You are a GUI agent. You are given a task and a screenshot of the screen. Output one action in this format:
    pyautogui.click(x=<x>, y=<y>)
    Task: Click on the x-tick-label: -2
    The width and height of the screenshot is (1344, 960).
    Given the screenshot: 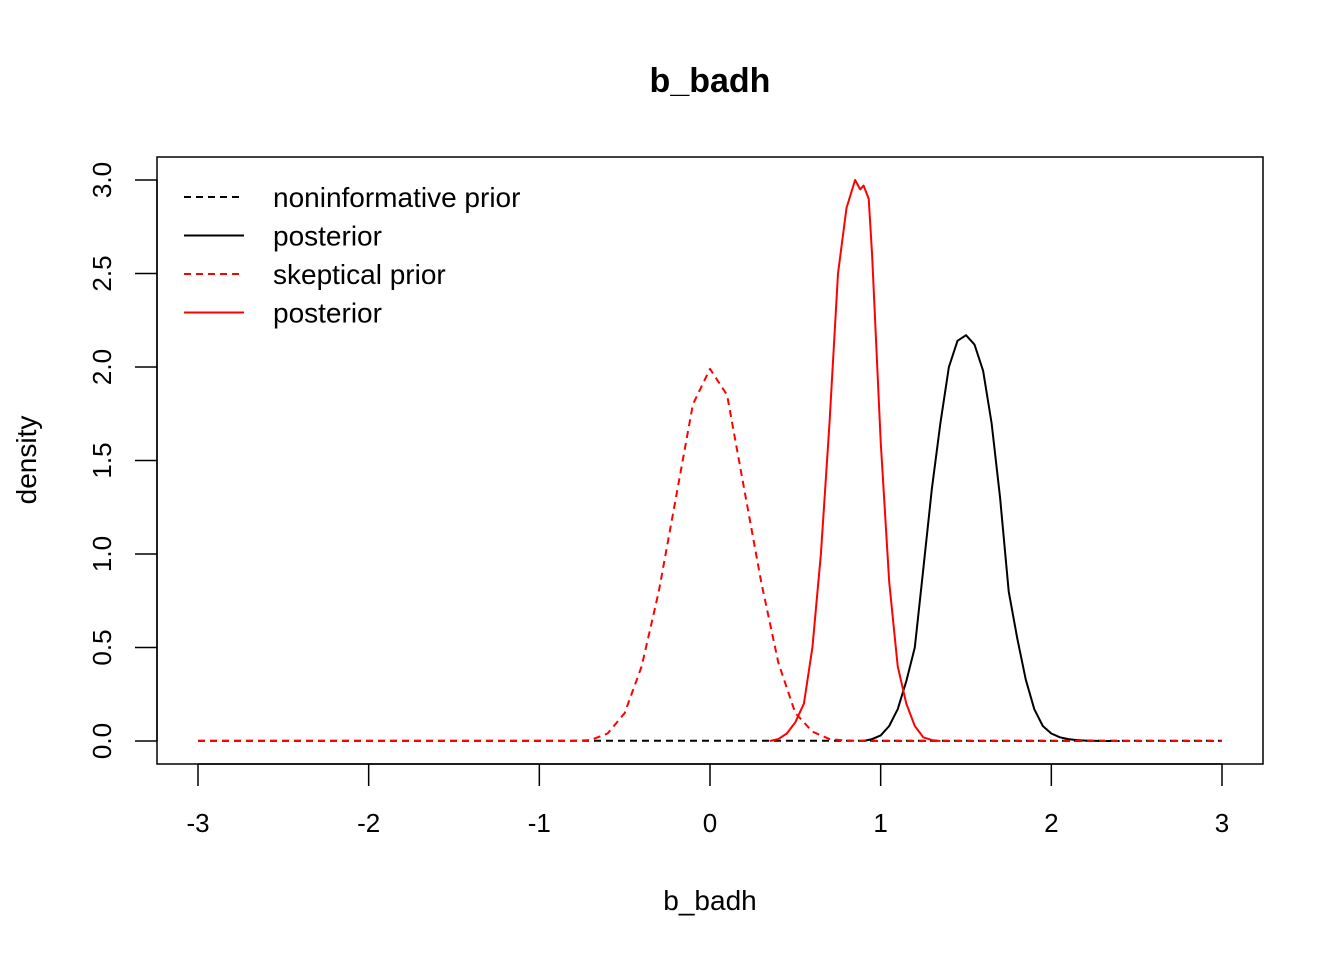 What is the action you would take?
    pyautogui.click(x=368, y=823)
    